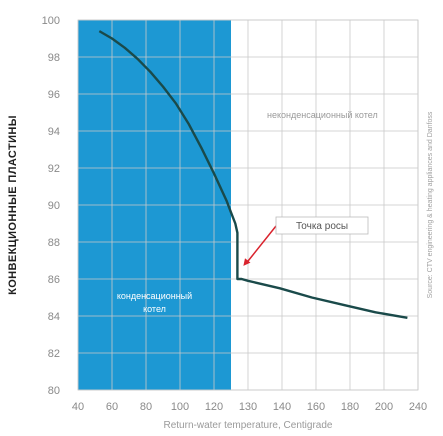 Image resolution: width=443 pixels, height=436 pixels. Describe the element at coordinates (384, 407) in the screenshot. I see `x-tick-label: 200` at that location.